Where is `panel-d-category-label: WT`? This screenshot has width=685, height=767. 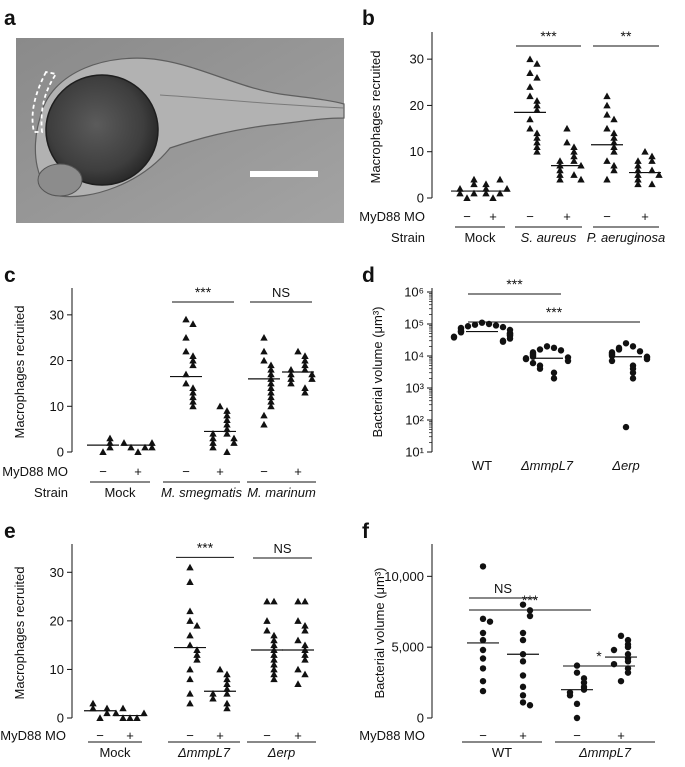
panel-d-category-label: WT is located at coordinates (482, 465).